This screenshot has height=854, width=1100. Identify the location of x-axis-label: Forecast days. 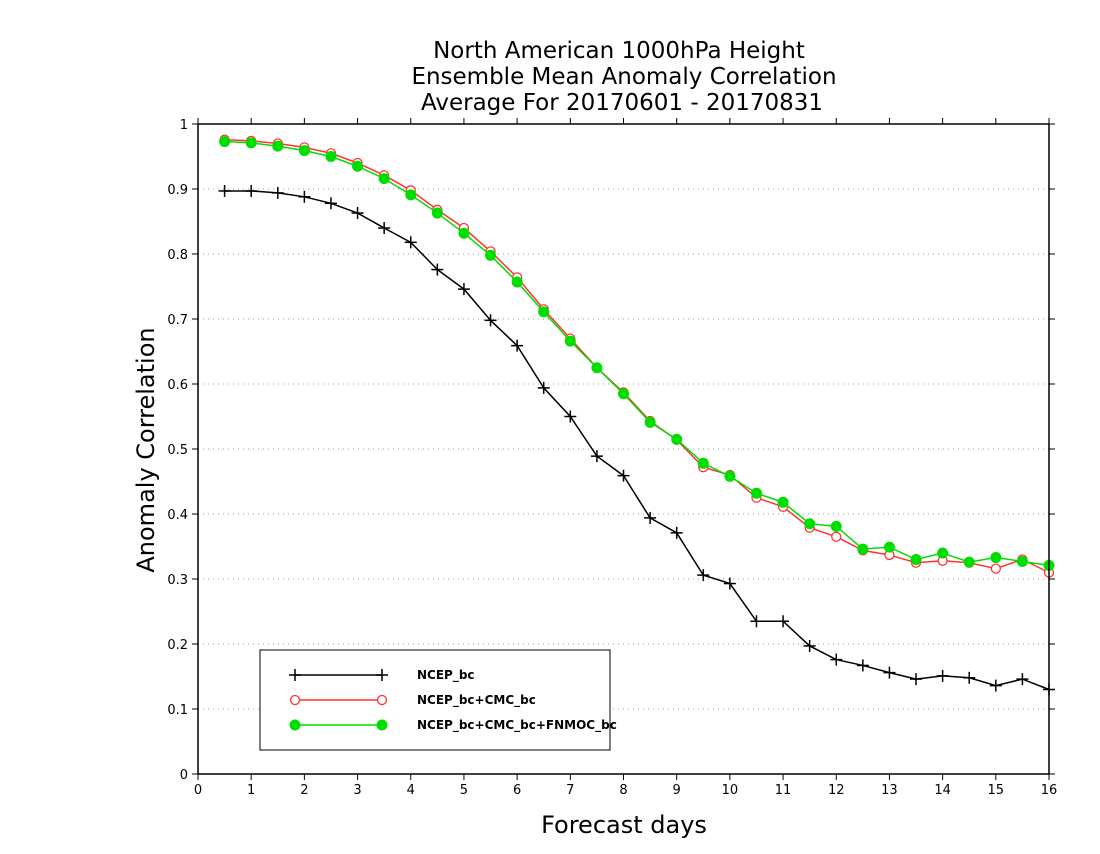
(624, 825).